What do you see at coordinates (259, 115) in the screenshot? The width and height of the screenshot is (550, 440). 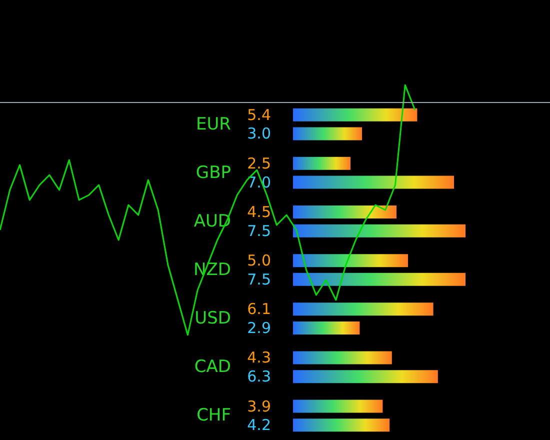 I see `data-label: 5.4` at bounding box center [259, 115].